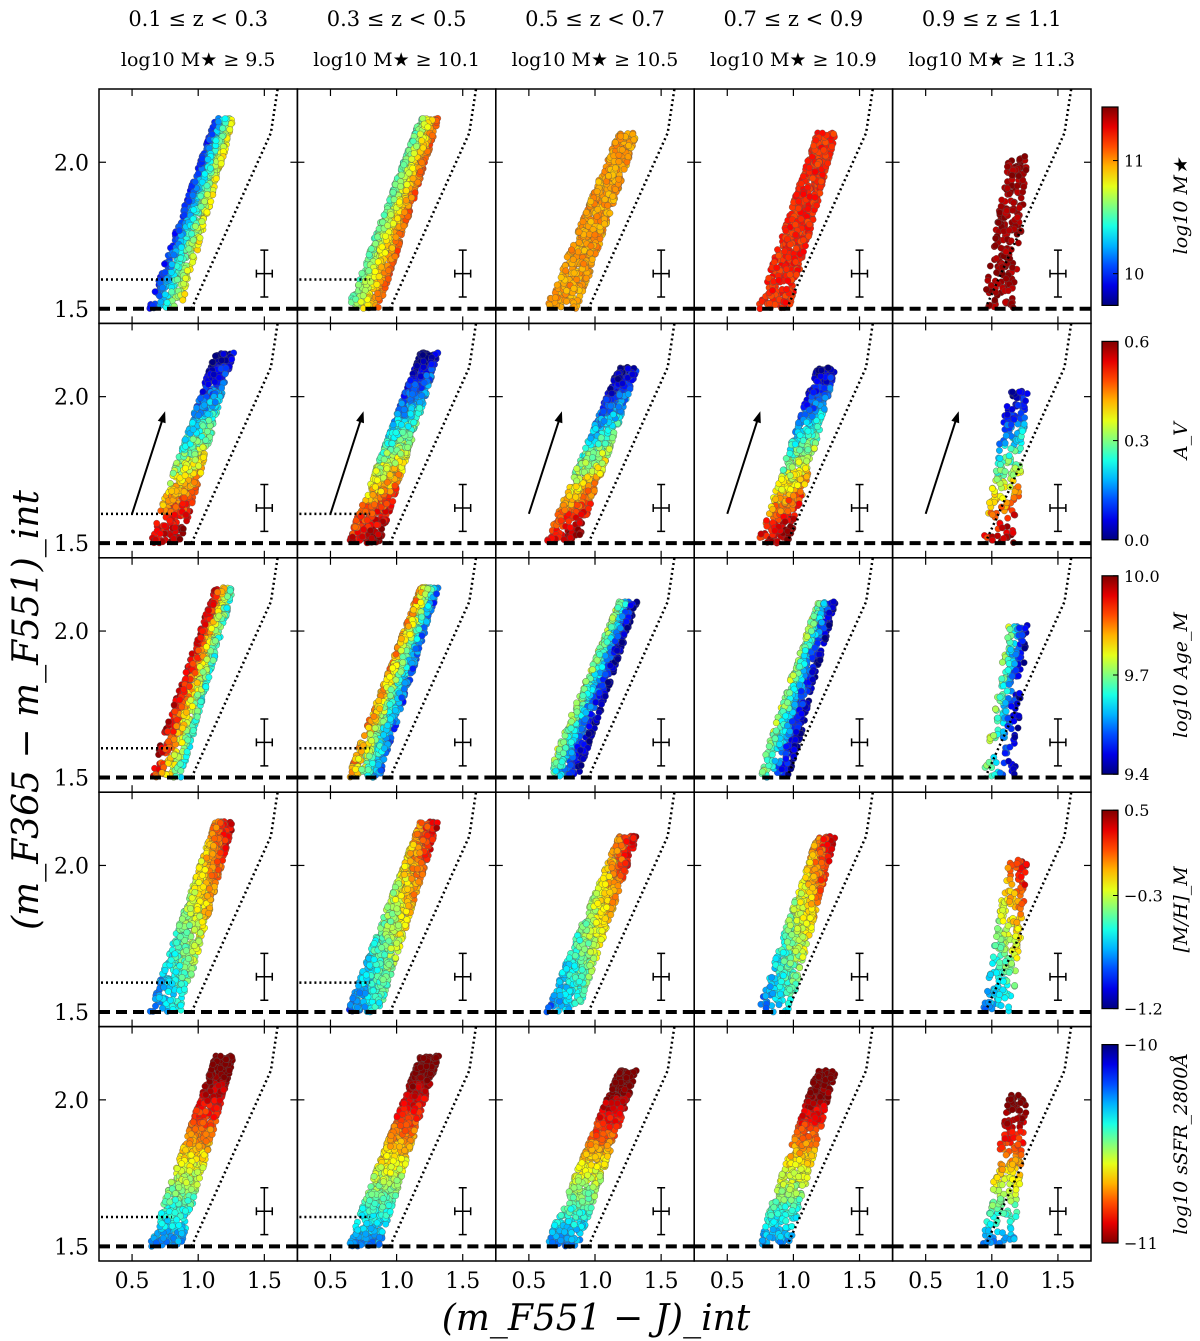 Image resolution: width=1200 pixels, height=1341 pixels. I want to click on panel-r0-c0: 1.52.0, so click(176, 206).